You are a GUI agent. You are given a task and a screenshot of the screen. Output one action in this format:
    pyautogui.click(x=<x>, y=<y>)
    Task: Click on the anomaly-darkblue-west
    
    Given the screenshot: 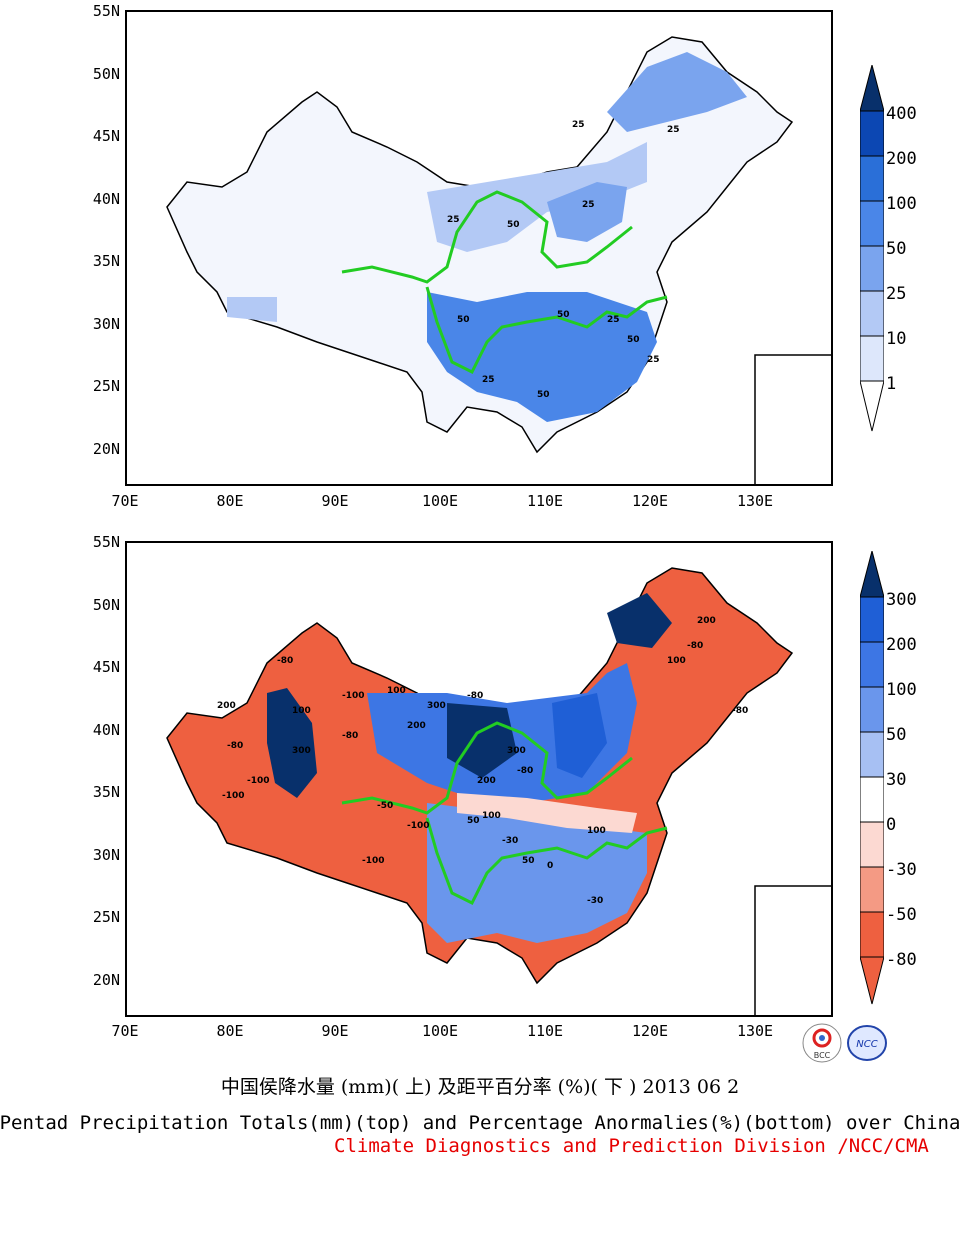 What is the action you would take?
    pyautogui.click(x=292, y=743)
    